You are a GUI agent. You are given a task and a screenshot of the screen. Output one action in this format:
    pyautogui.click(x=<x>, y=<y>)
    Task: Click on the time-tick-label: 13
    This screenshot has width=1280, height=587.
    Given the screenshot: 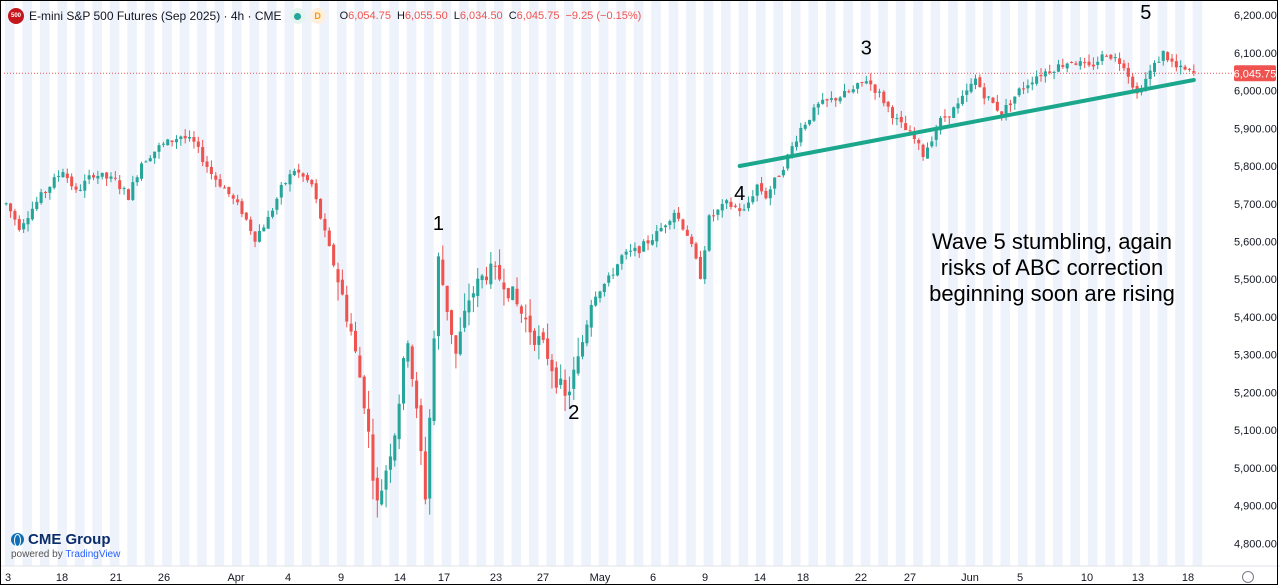 What is the action you would take?
    pyautogui.click(x=1138, y=578)
    